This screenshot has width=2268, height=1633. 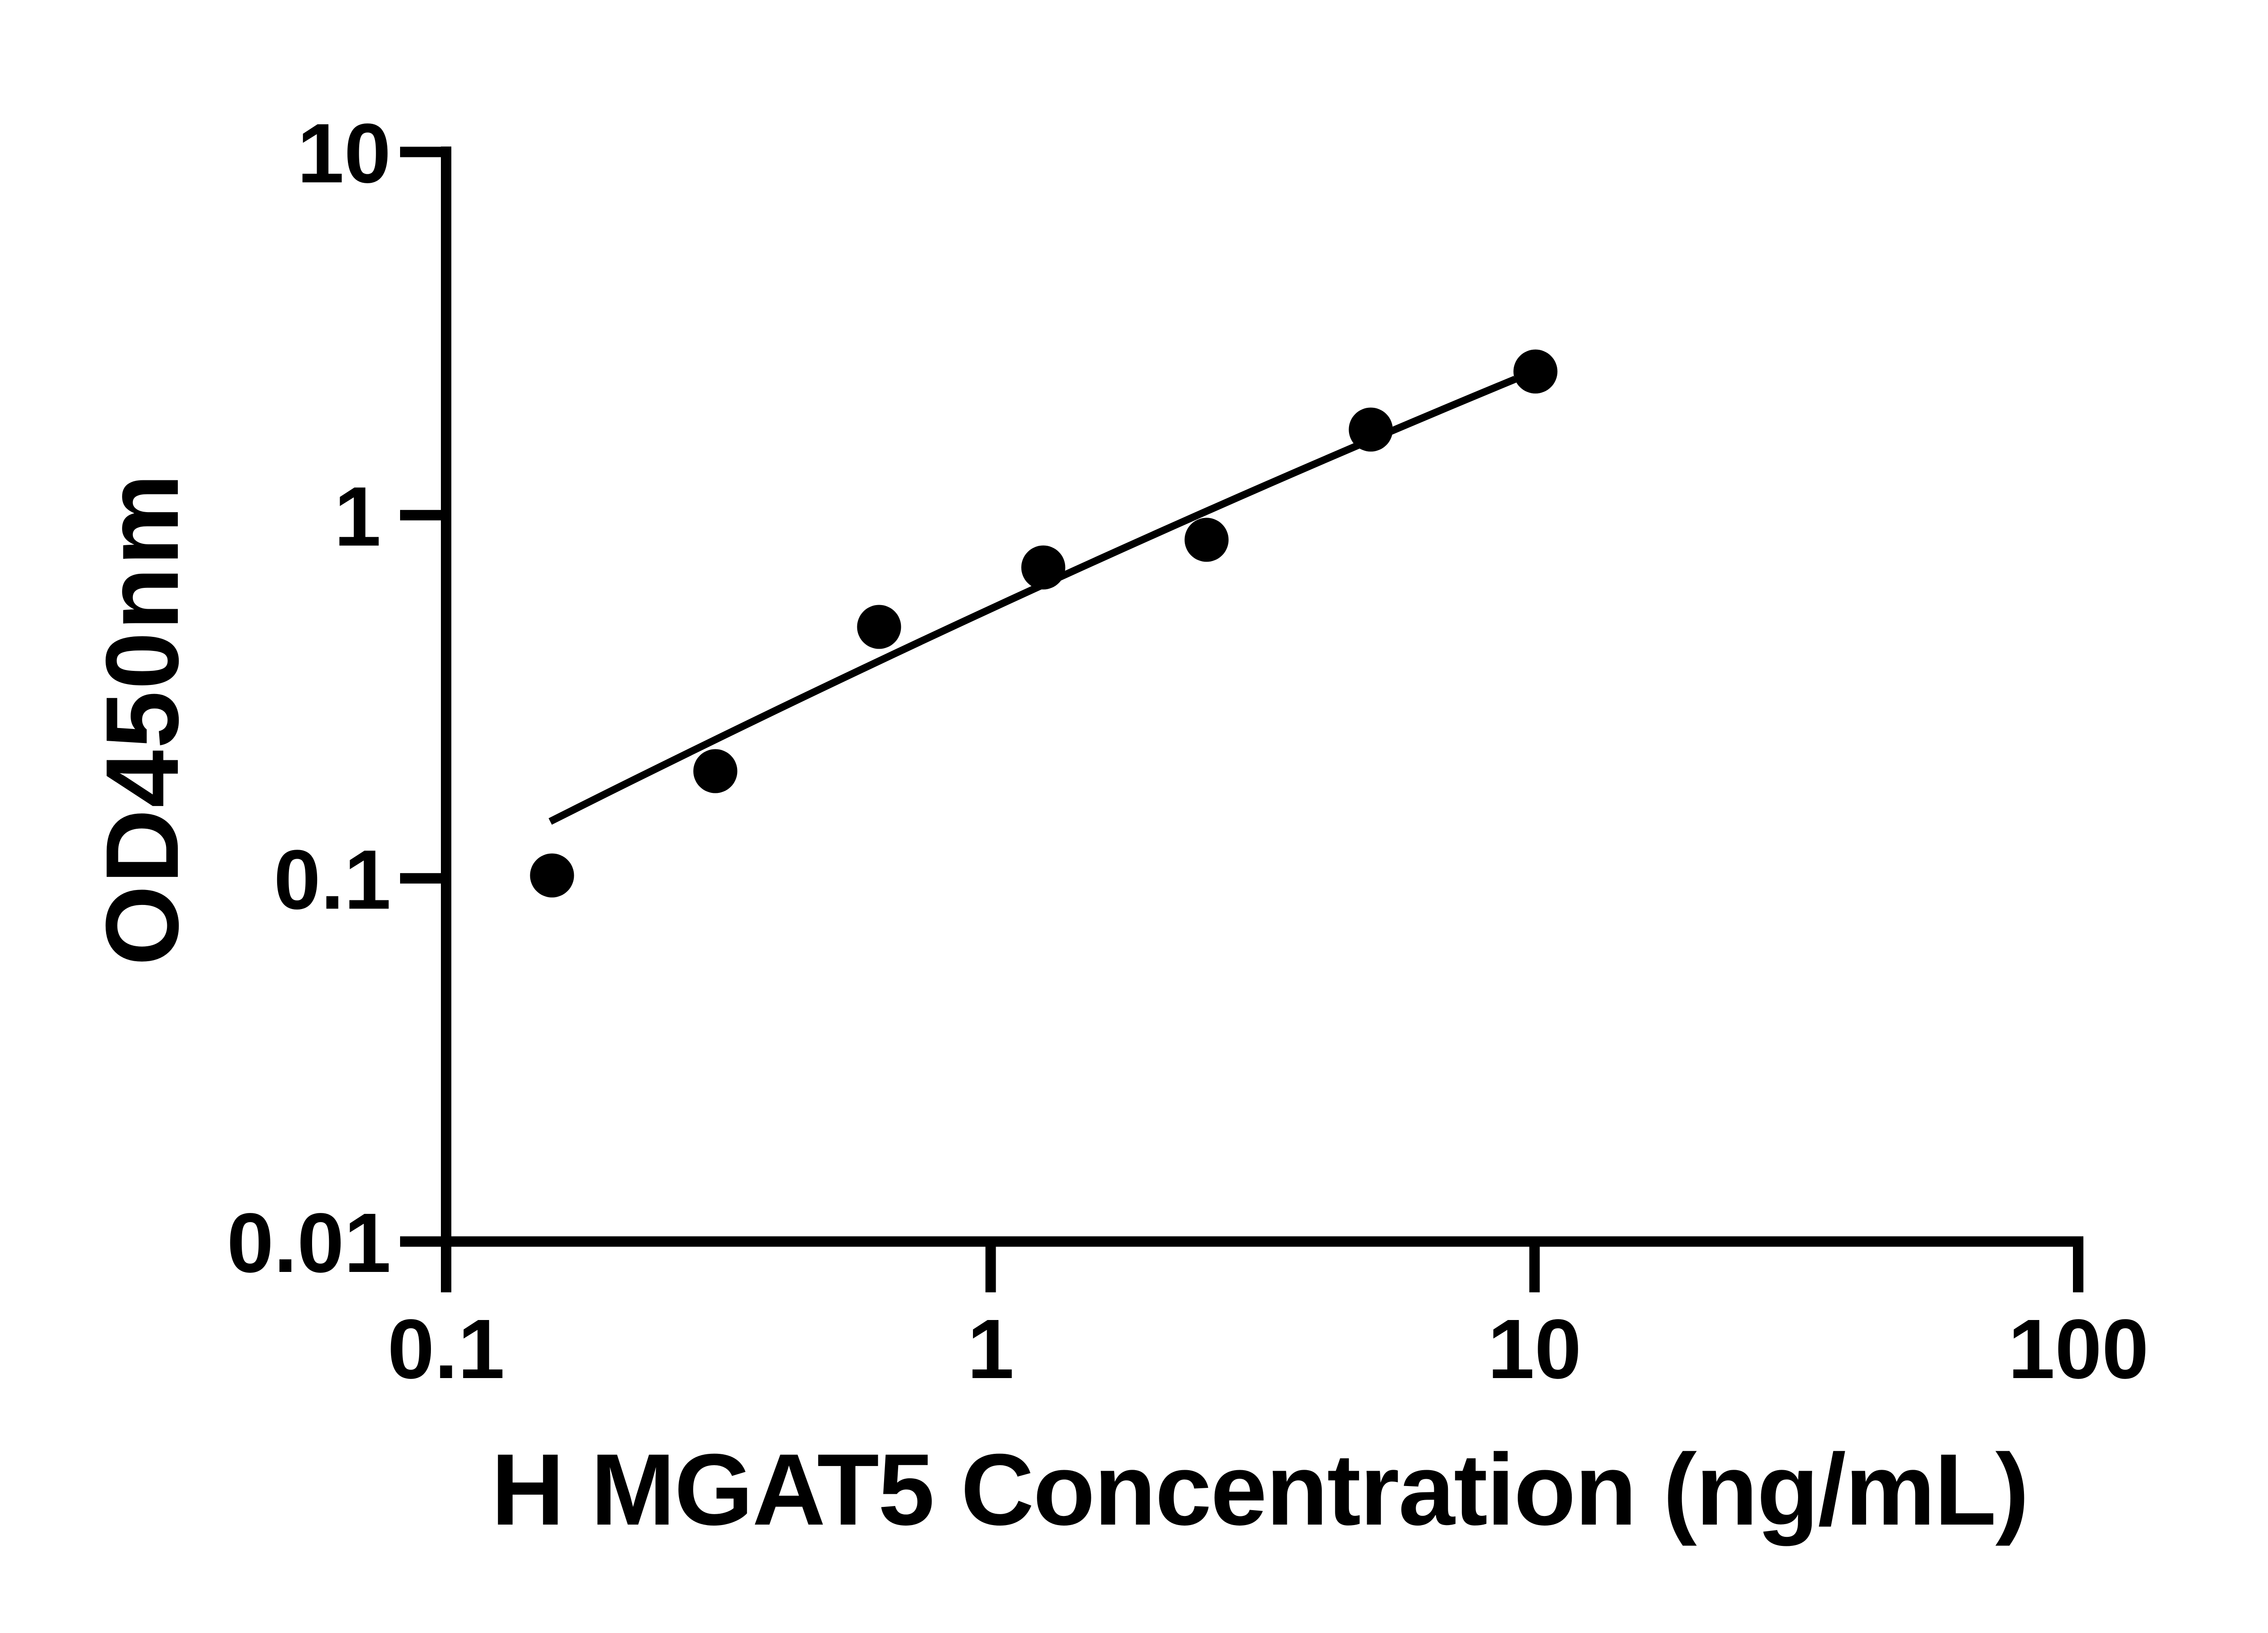 What do you see at coordinates (309, 1243) in the screenshot?
I see `svg-text: 0.01` at bounding box center [309, 1243].